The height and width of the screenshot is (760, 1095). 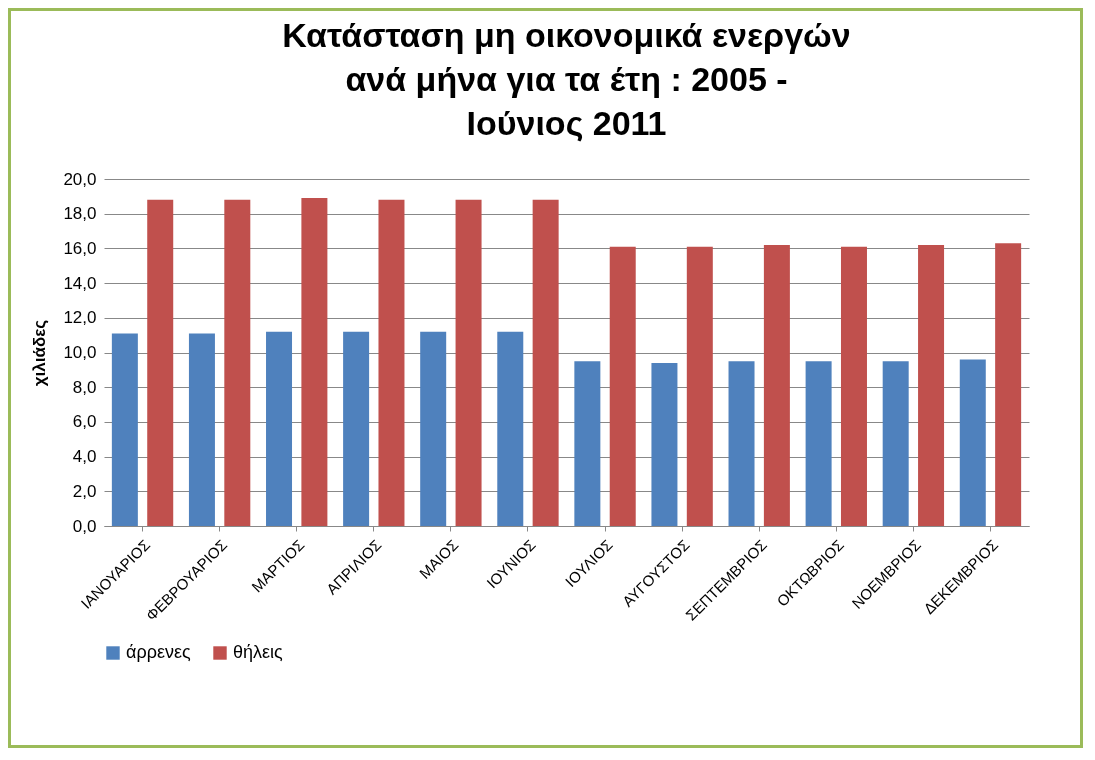 What do you see at coordinates (566, 79) in the screenshot?
I see `chart-title: Κατάσταση μη οικονομικά ενεργών ανά μήνα για τα έτη : 2005 - Ιούνιος 2011` at bounding box center [566, 79].